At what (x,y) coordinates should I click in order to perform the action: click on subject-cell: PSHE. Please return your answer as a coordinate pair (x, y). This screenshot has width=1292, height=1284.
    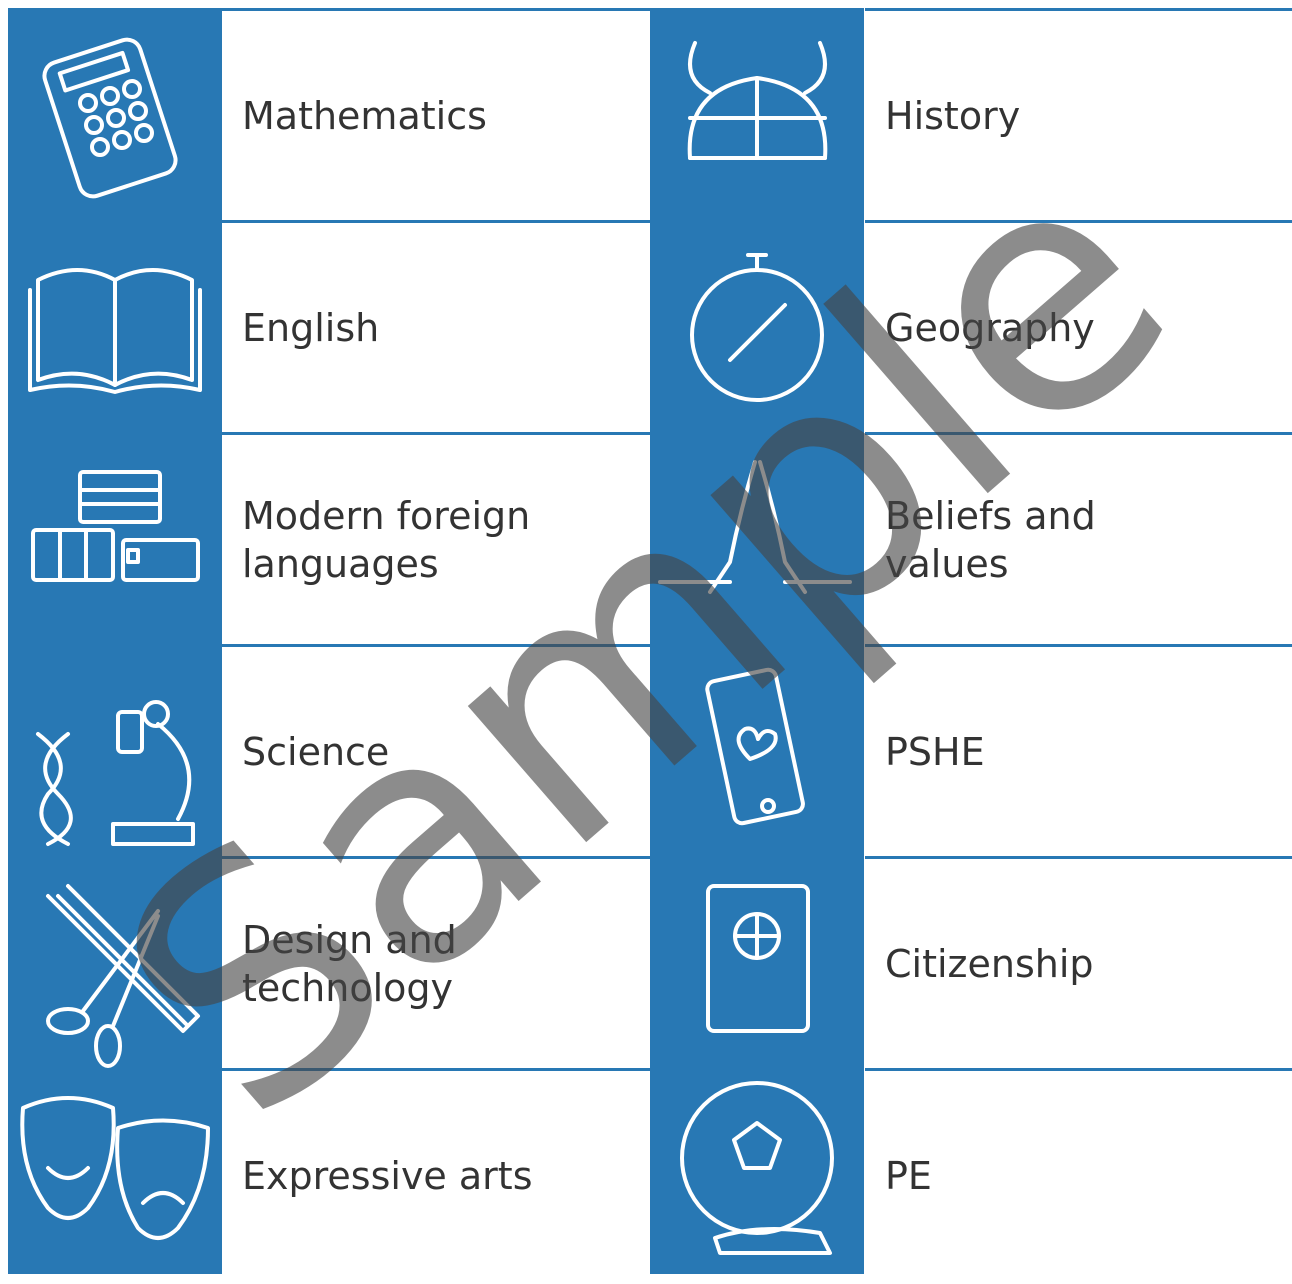
    Looking at the image, I should click on (1078, 750).